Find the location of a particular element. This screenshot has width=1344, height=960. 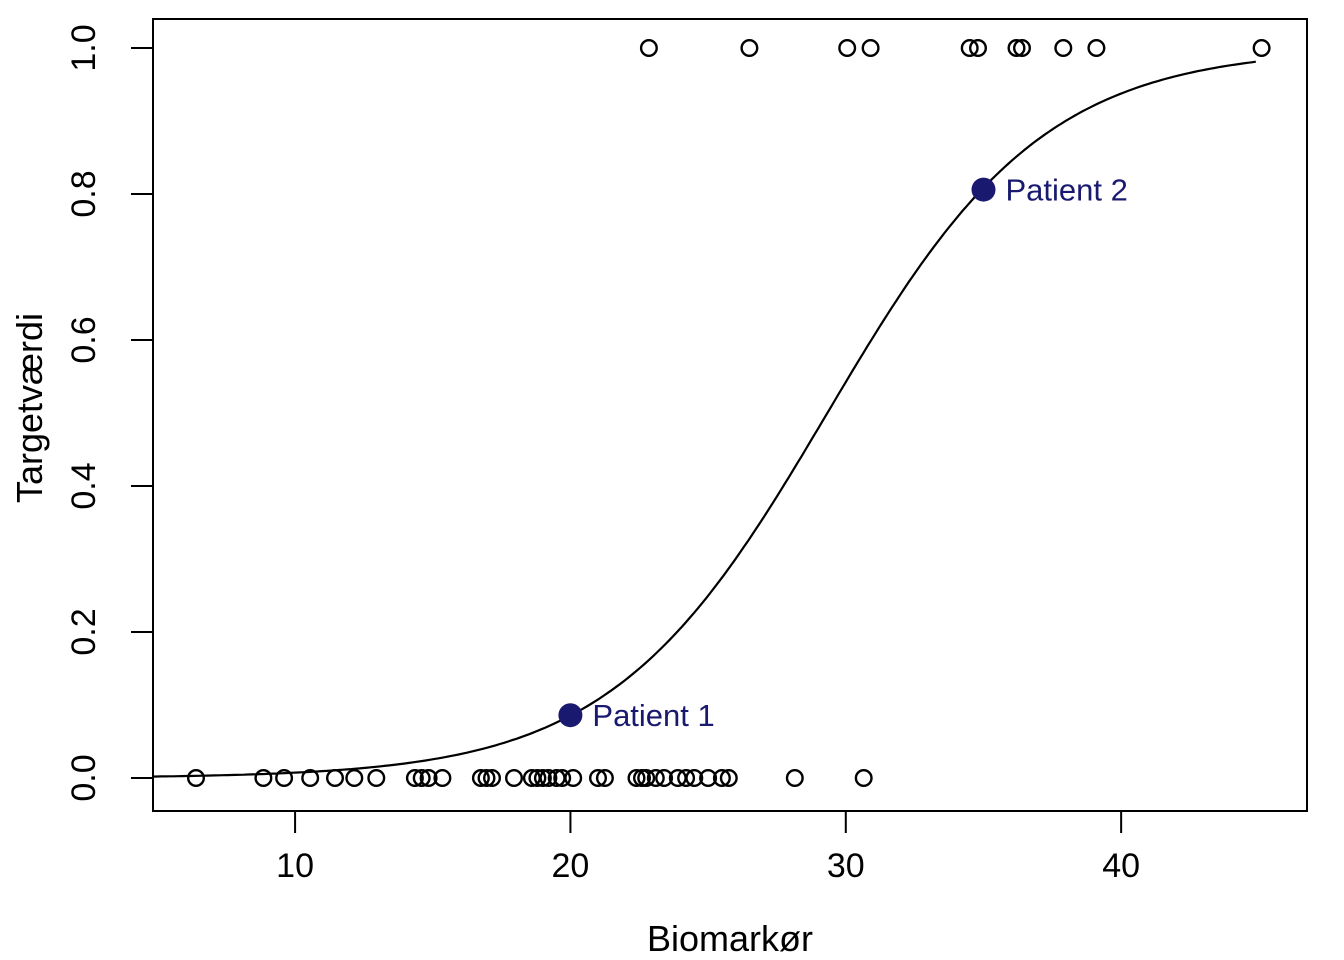

y-tick-label: 0.4 is located at coordinates (84, 485).